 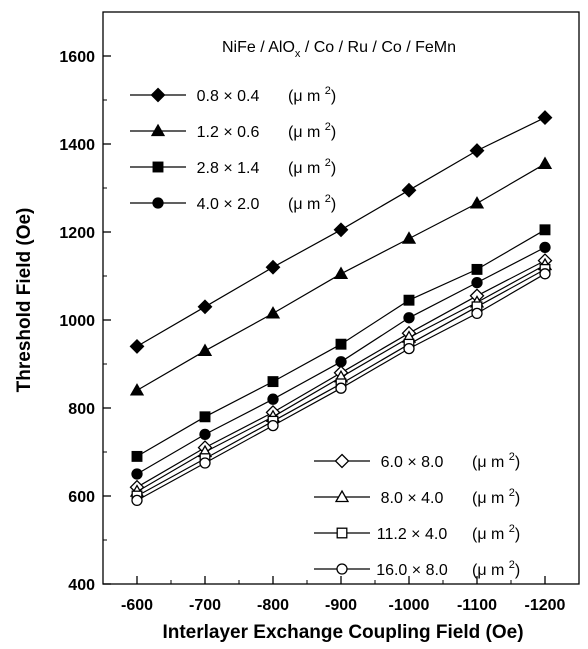 I want to click on legend-label: 11.2 × 4.0, so click(x=412, y=534).